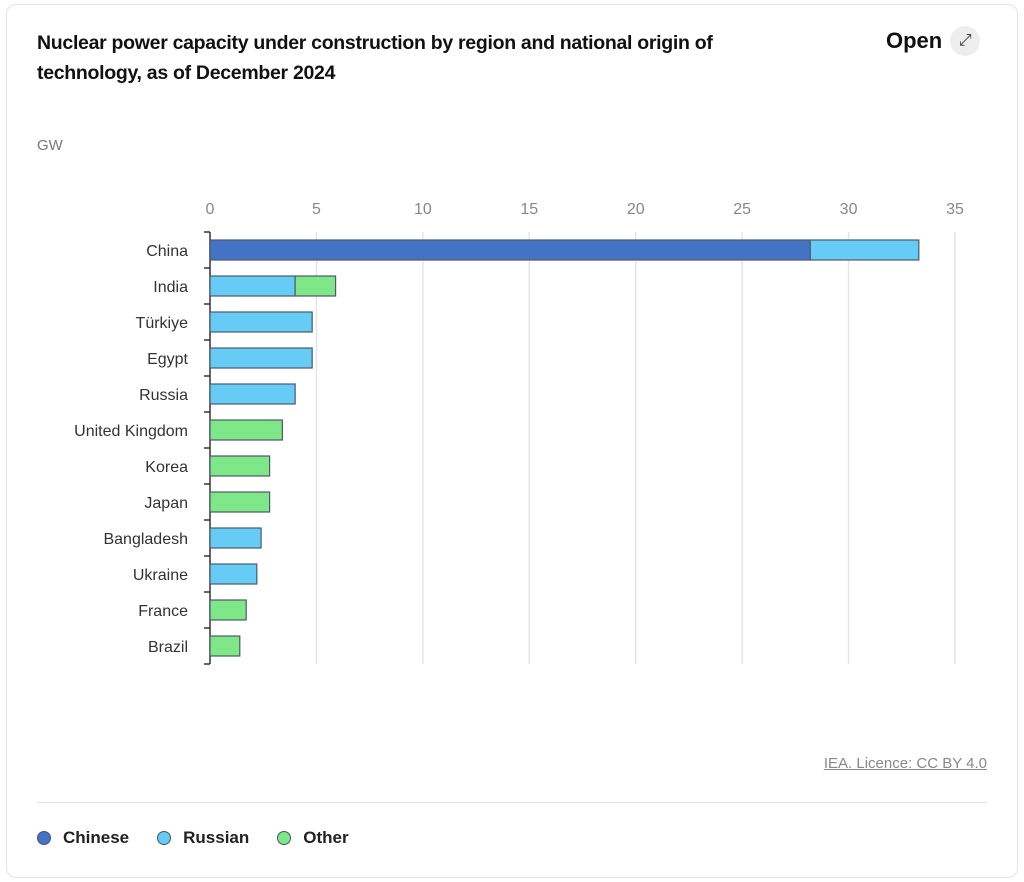 The width and height of the screenshot is (1024, 882). I want to click on x-tick-label: 20, so click(636, 209).